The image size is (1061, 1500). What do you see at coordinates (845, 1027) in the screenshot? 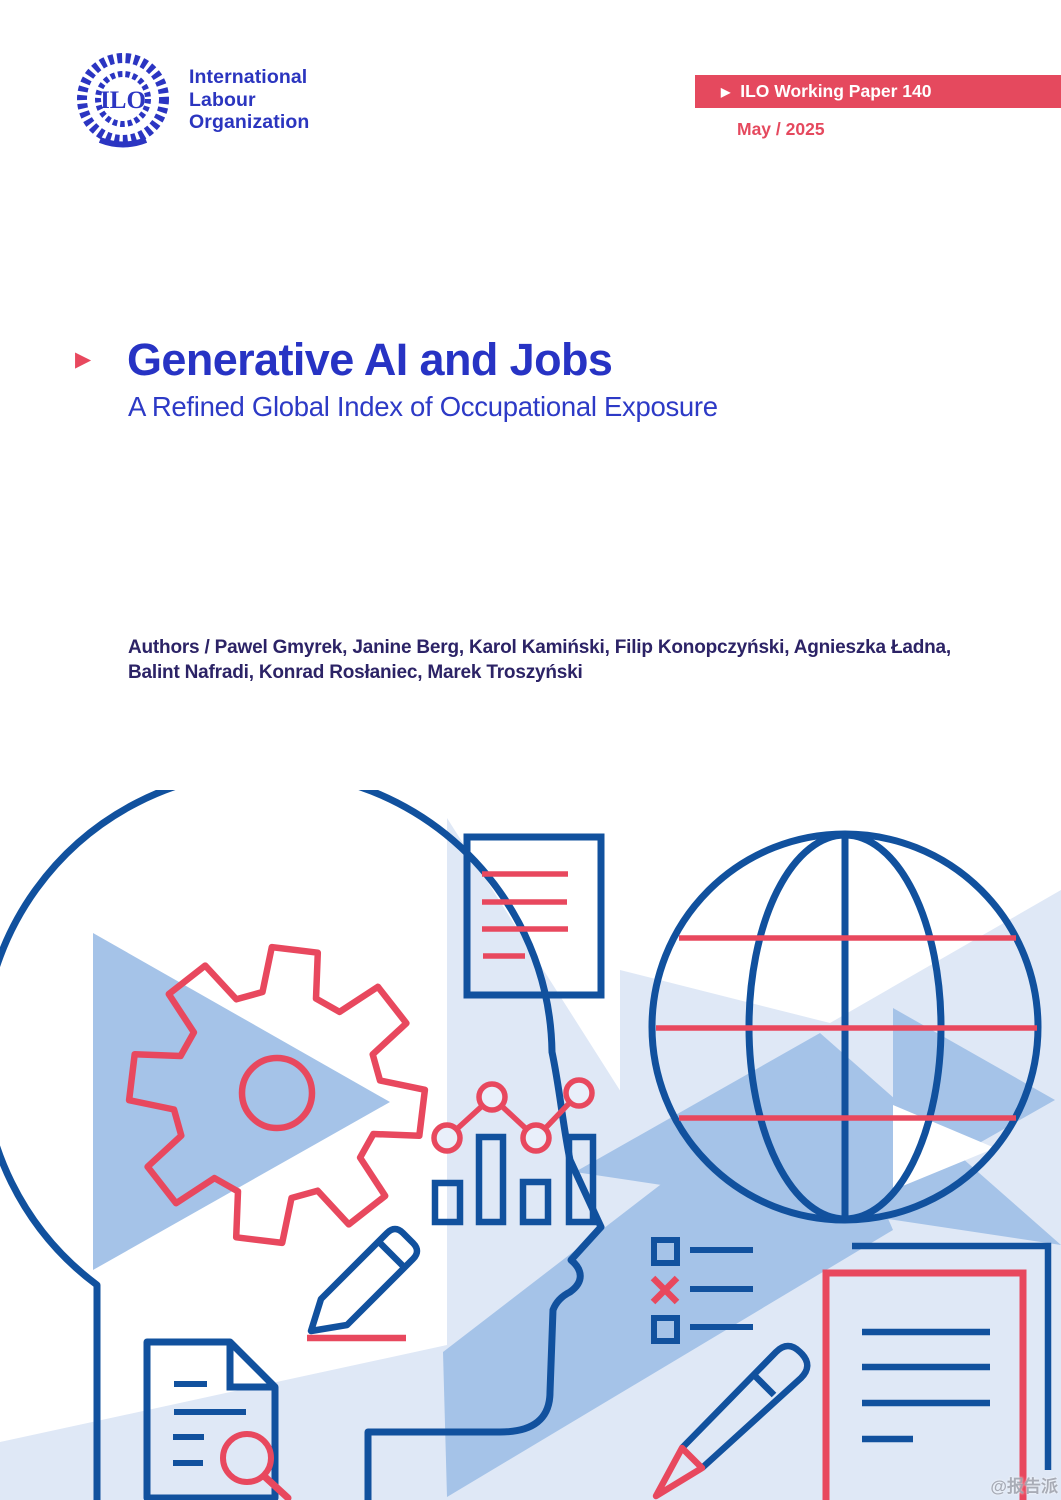
I see `globe-icon` at bounding box center [845, 1027].